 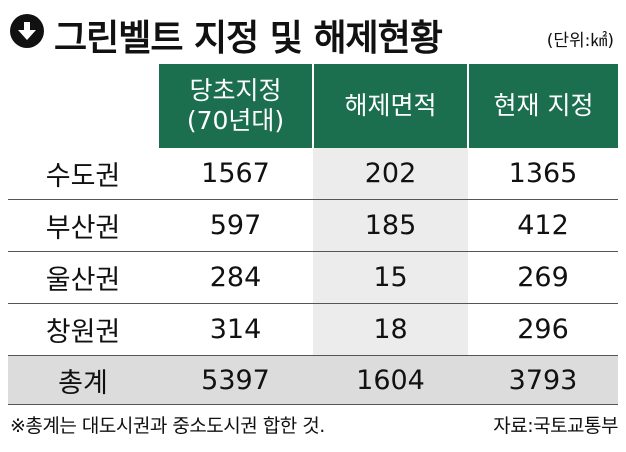 What do you see at coordinates (390, 277) in the screenshot?
I see `table-cell: 15` at bounding box center [390, 277].